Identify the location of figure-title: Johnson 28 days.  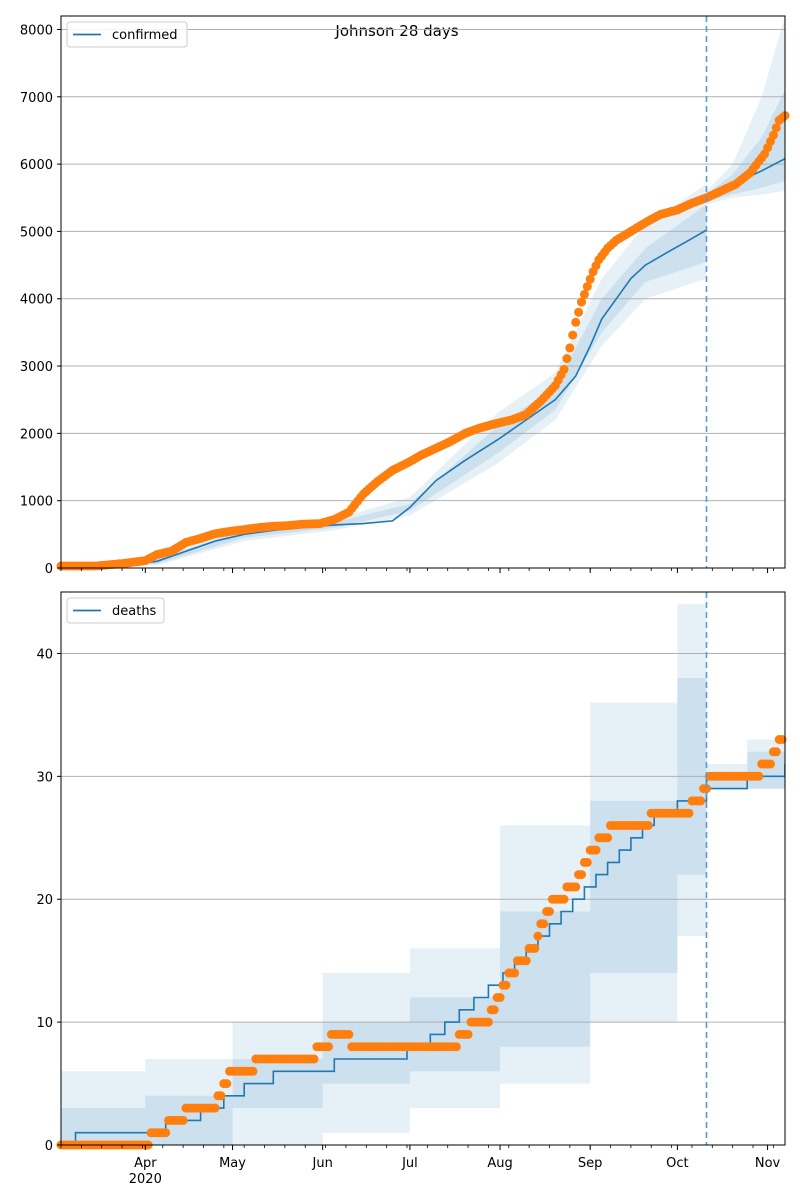
(396, 31).